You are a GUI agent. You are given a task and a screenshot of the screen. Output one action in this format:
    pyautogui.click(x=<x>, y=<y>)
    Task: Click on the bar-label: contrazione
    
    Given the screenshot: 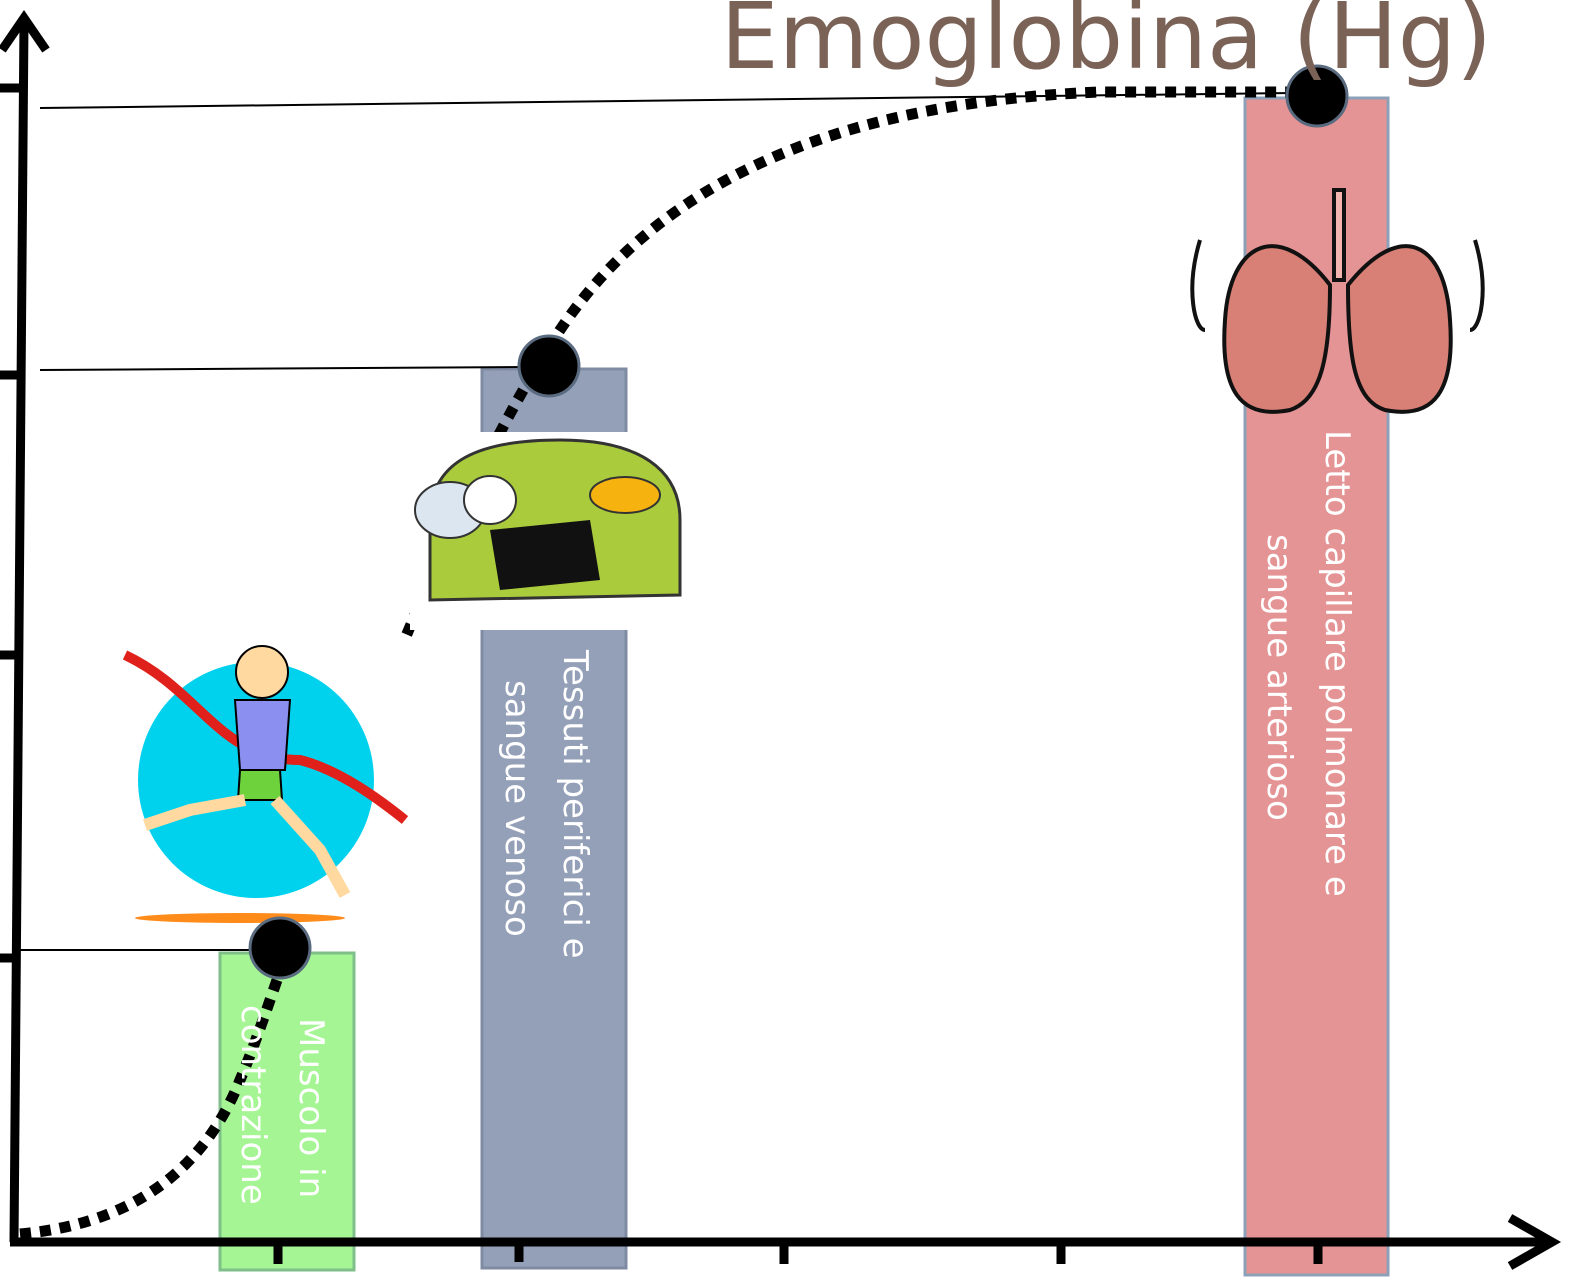 What is the action you would take?
    pyautogui.click(x=253, y=1105)
    